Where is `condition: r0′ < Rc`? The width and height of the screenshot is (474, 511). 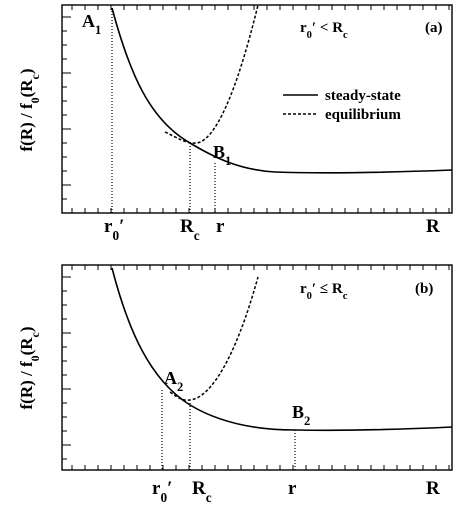
condition: r0′ < Rc is located at coordinates (324, 30).